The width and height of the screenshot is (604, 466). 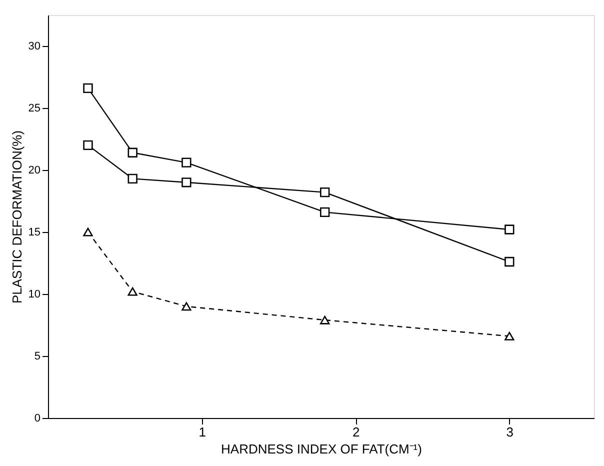 What do you see at coordinates (34, 170) in the screenshot?
I see `y-tick-label: 20` at bounding box center [34, 170].